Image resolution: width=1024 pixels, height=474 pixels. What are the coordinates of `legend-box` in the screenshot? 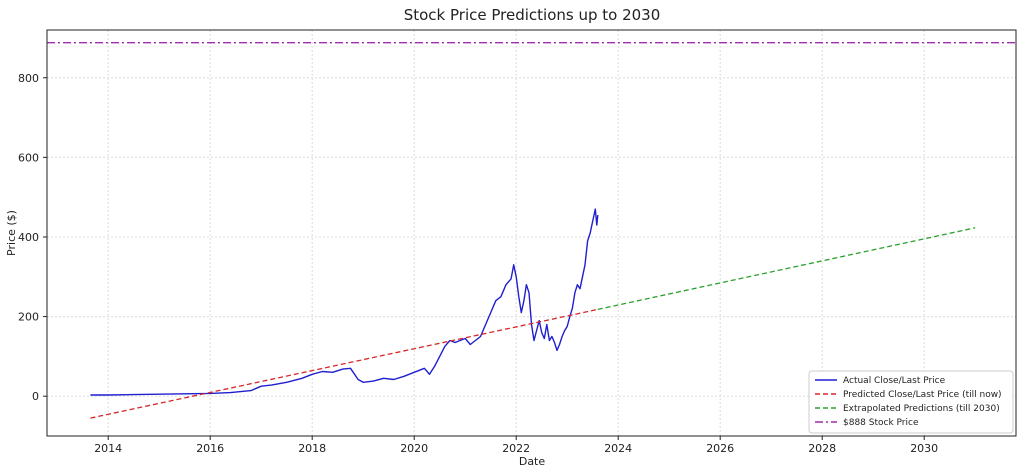 It's located at (911, 402).